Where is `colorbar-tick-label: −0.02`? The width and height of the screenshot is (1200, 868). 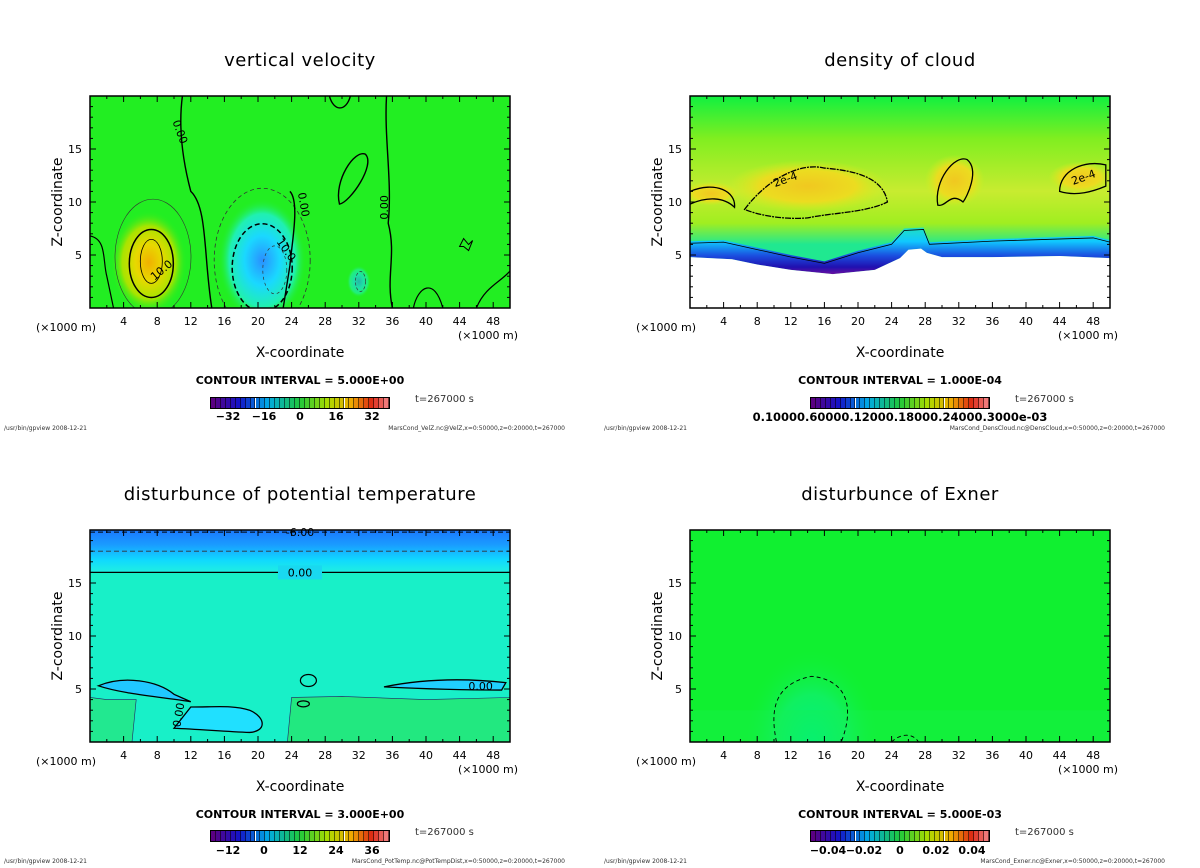 colorbar-tick-label: −0.02 is located at coordinates (864, 850).